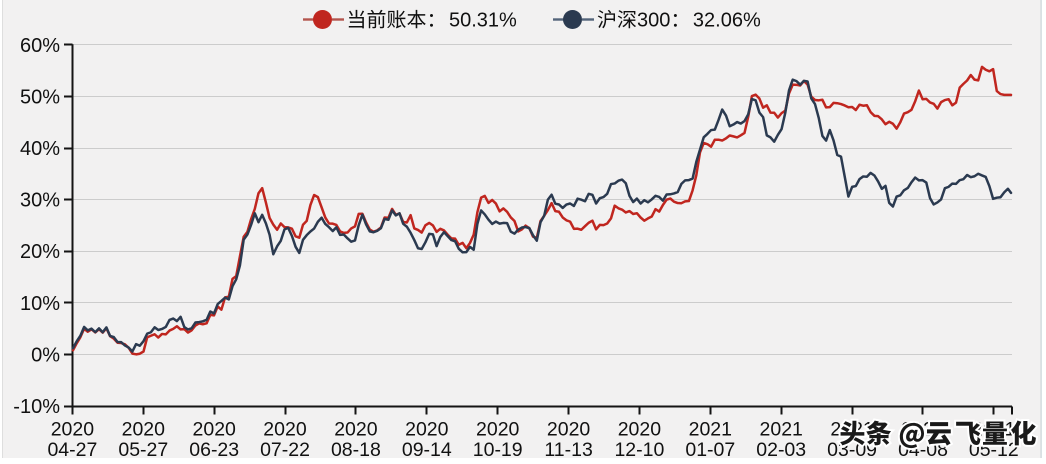  I want to click on svg-text: 05-27, so click(143, 450).